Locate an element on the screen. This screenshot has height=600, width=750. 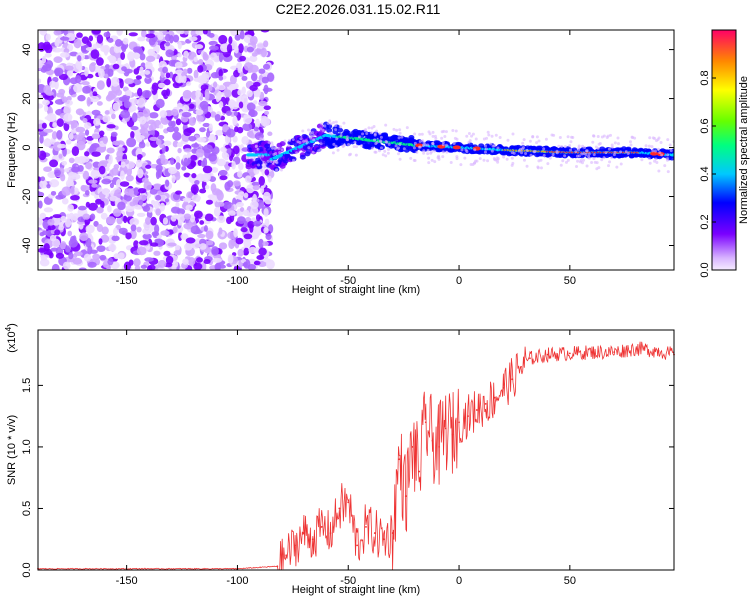
x-tick-label: 0 is located at coordinates (459, 281).